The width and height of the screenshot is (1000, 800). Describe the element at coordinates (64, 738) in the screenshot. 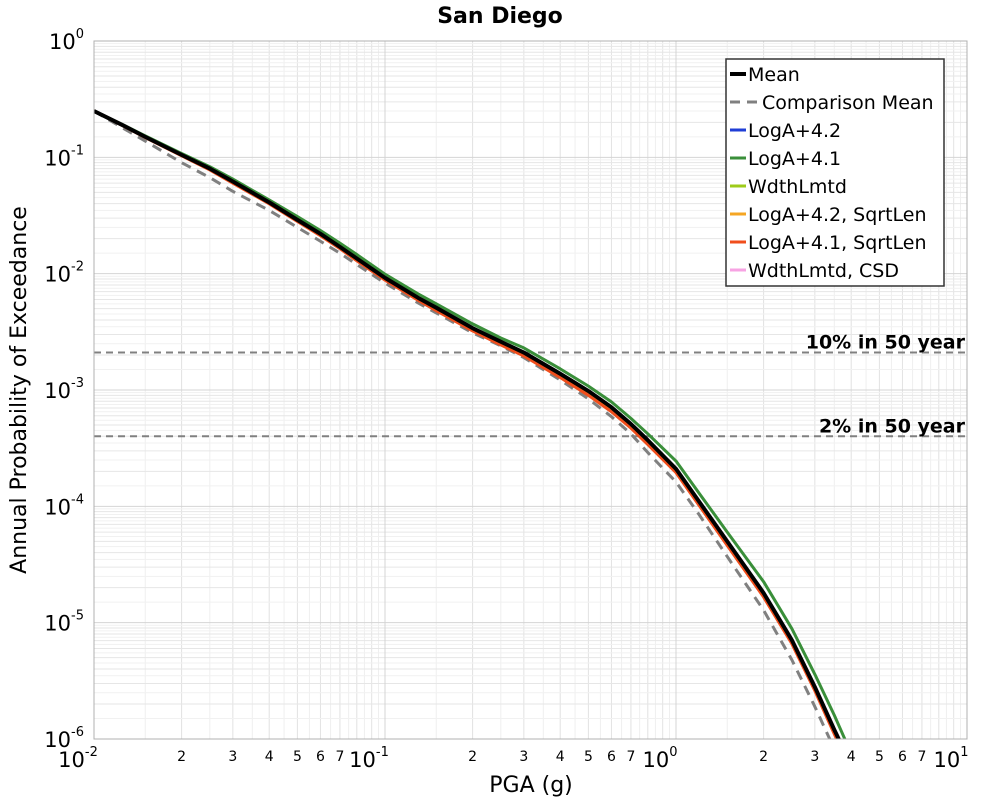

I see `y-tick-label: 10⁻⁶` at that location.